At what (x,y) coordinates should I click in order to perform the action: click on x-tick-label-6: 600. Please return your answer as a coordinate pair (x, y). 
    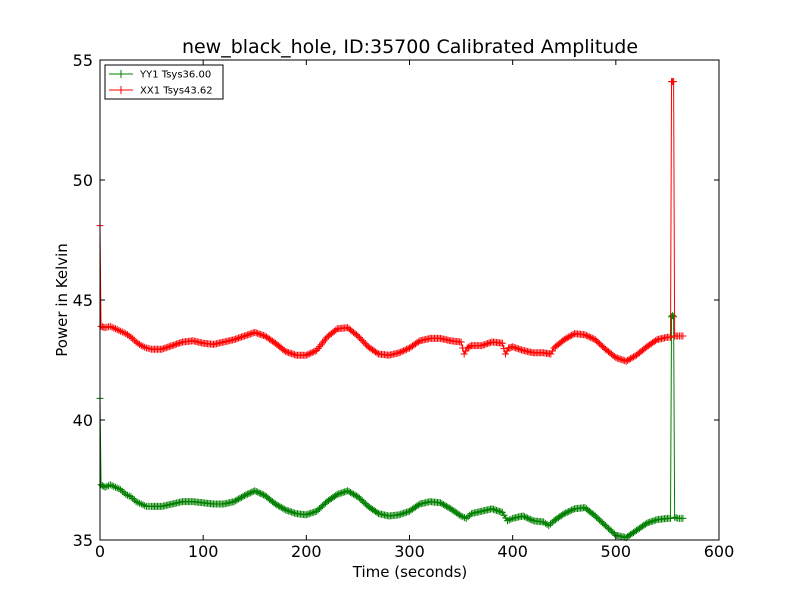
    Looking at the image, I should click on (719, 551).